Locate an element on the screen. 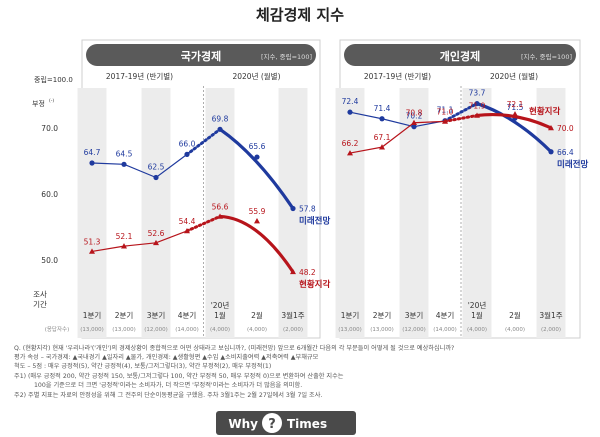 This screenshot has width=600, height=437. x-row-title-1: 조사 is located at coordinates (40, 294).